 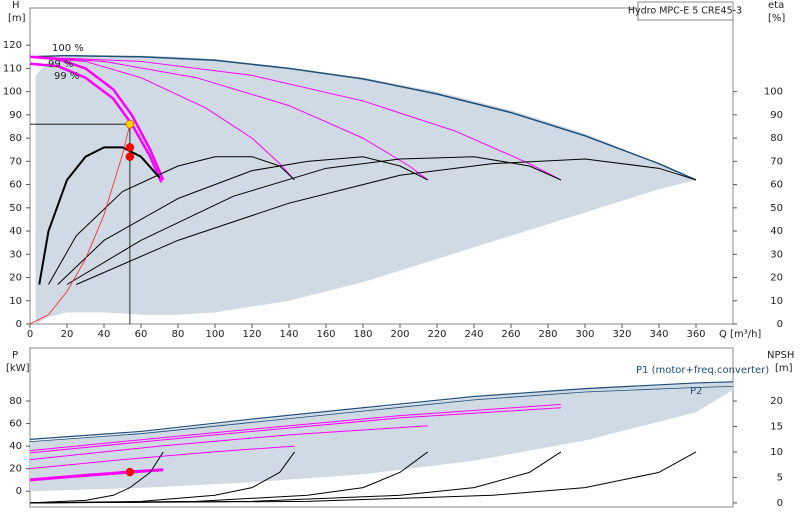 What do you see at coordinates (12, 68) in the screenshot?
I see `y-tick-label: 110` at bounding box center [12, 68].